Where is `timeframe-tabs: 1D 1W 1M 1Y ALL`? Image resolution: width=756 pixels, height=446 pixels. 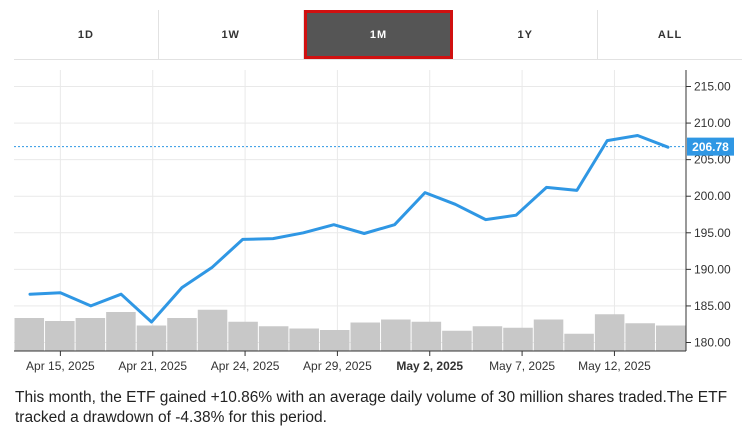
timeframe-tabs: 1D 1W 1M 1Y ALL is located at coordinates (378, 35).